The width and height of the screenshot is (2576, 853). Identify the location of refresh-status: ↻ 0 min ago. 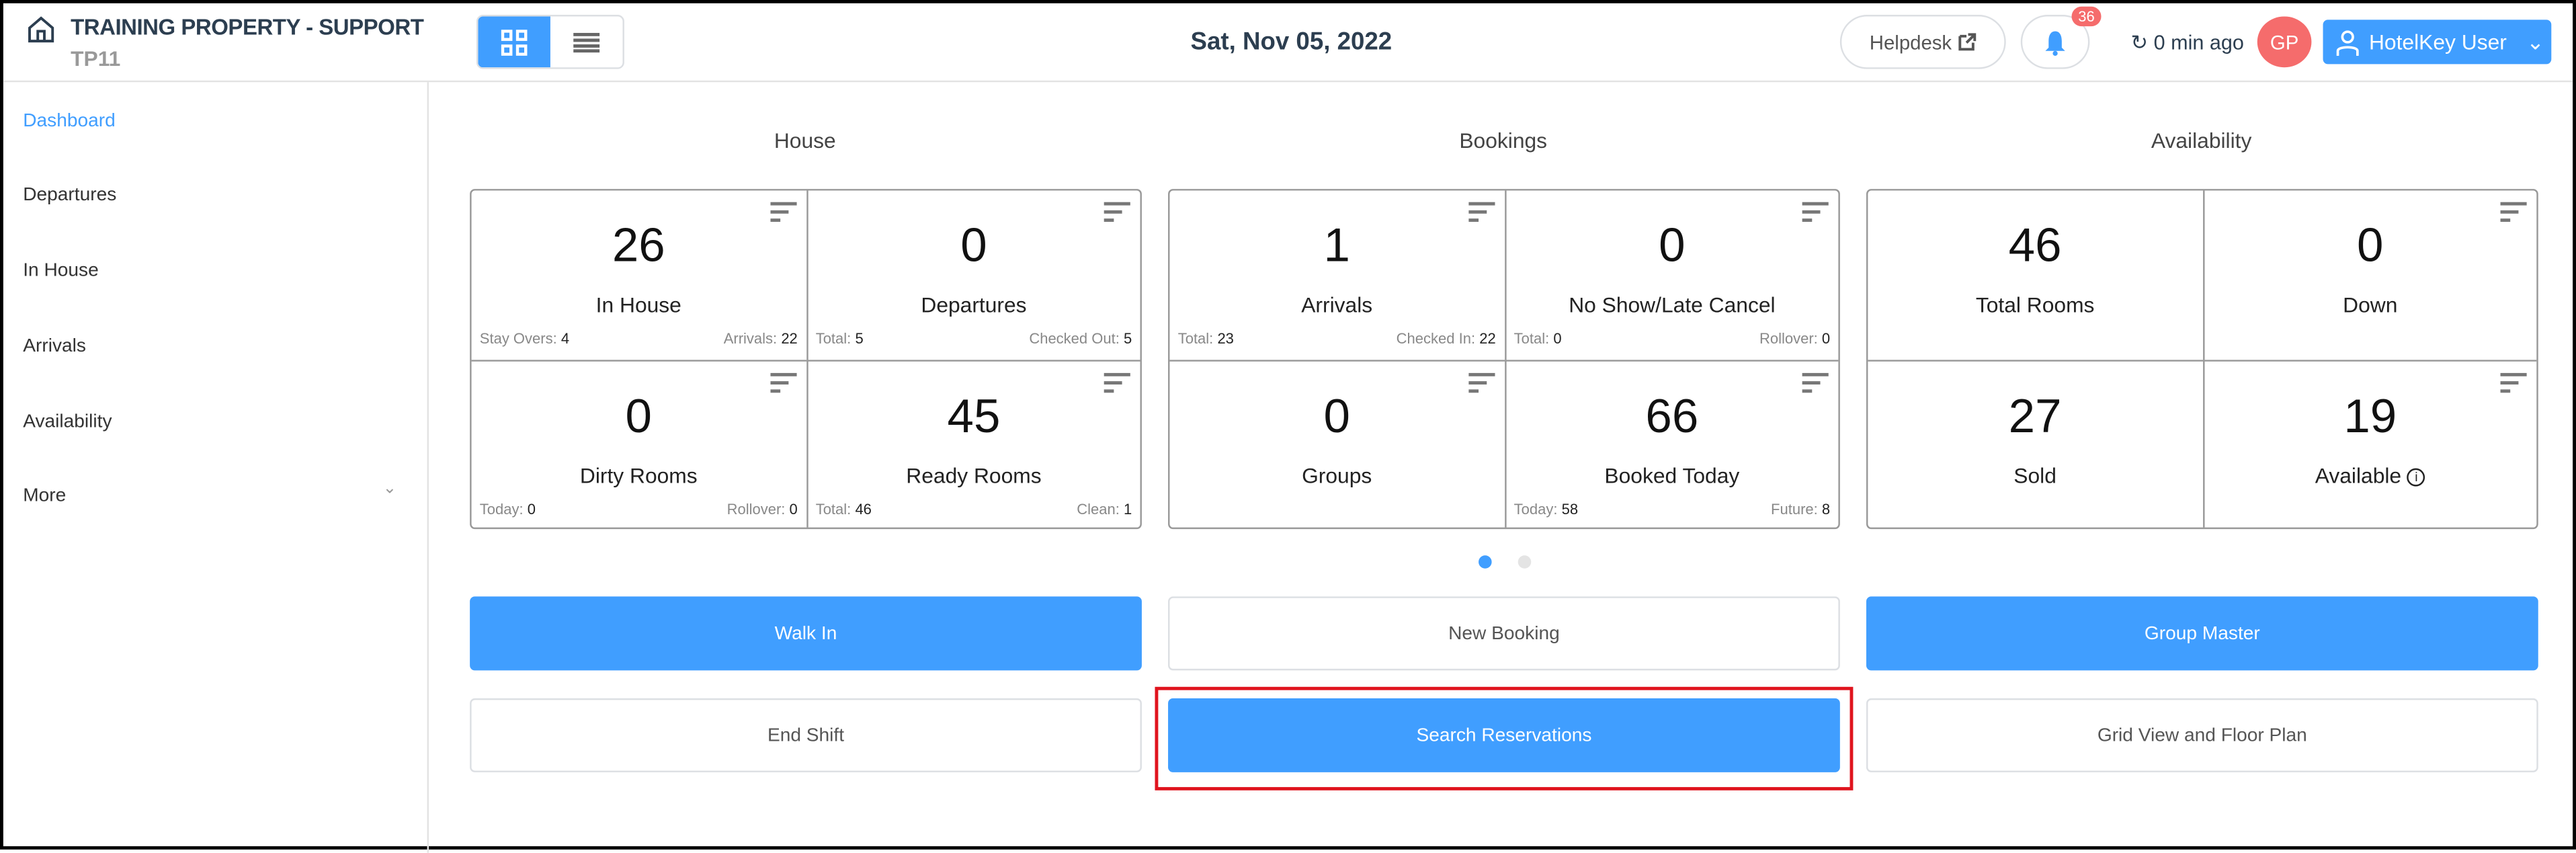
(2187, 42).